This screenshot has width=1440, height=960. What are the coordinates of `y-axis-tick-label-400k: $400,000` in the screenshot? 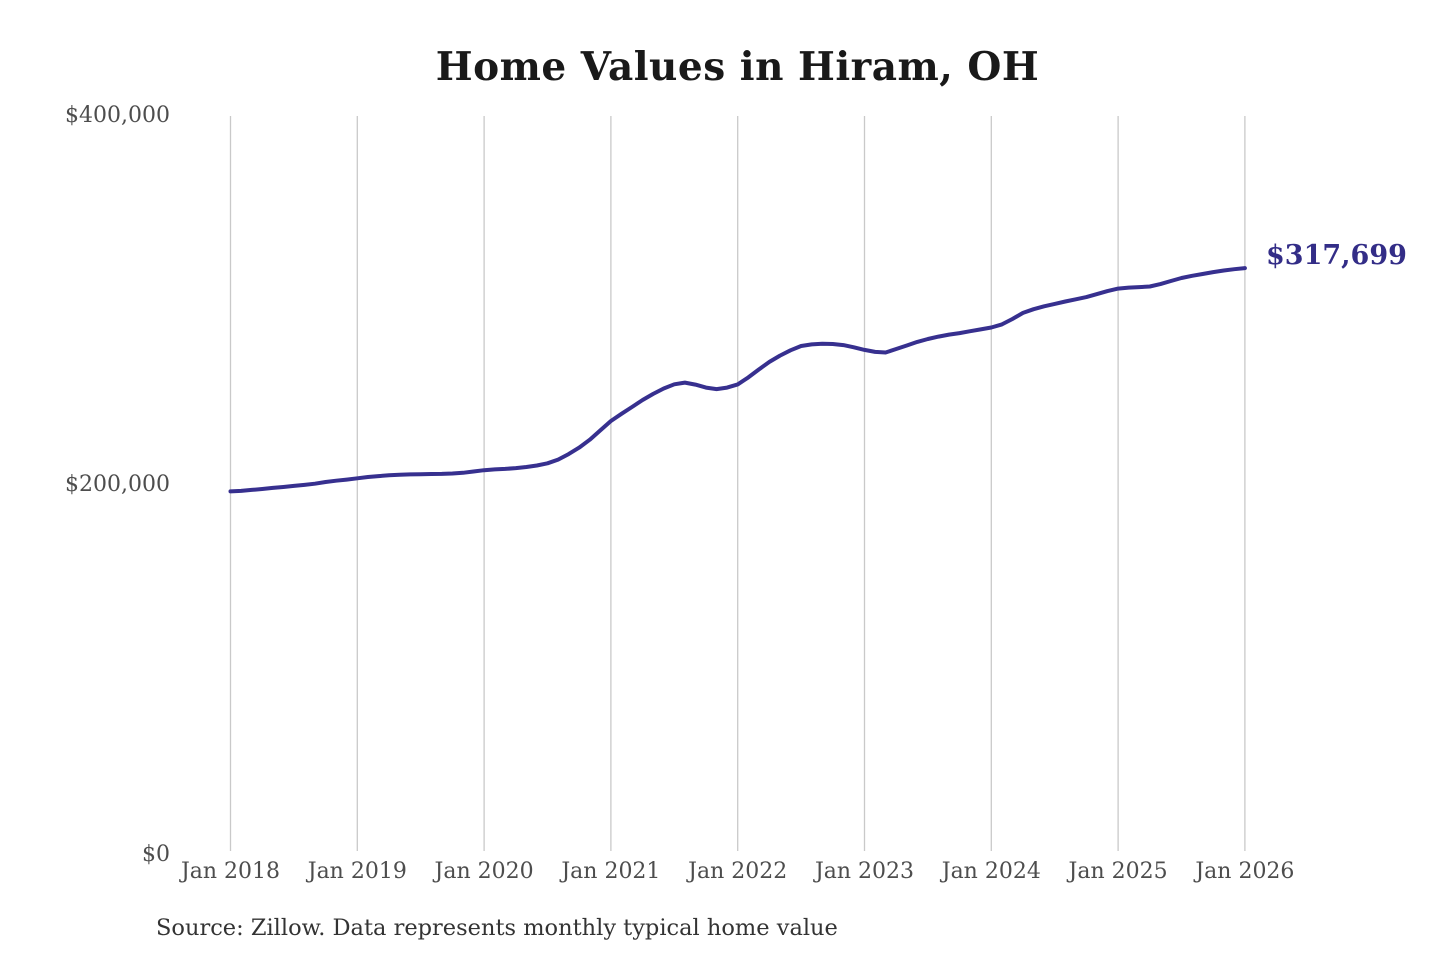 It's located at (117, 115).